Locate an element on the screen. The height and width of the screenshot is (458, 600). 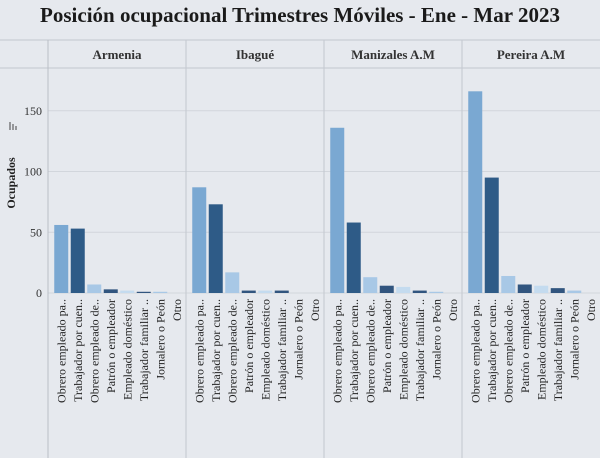
x-tick-label-pereira-a-m-2: Obrero empleado de.. is located at coordinates (508, 351).